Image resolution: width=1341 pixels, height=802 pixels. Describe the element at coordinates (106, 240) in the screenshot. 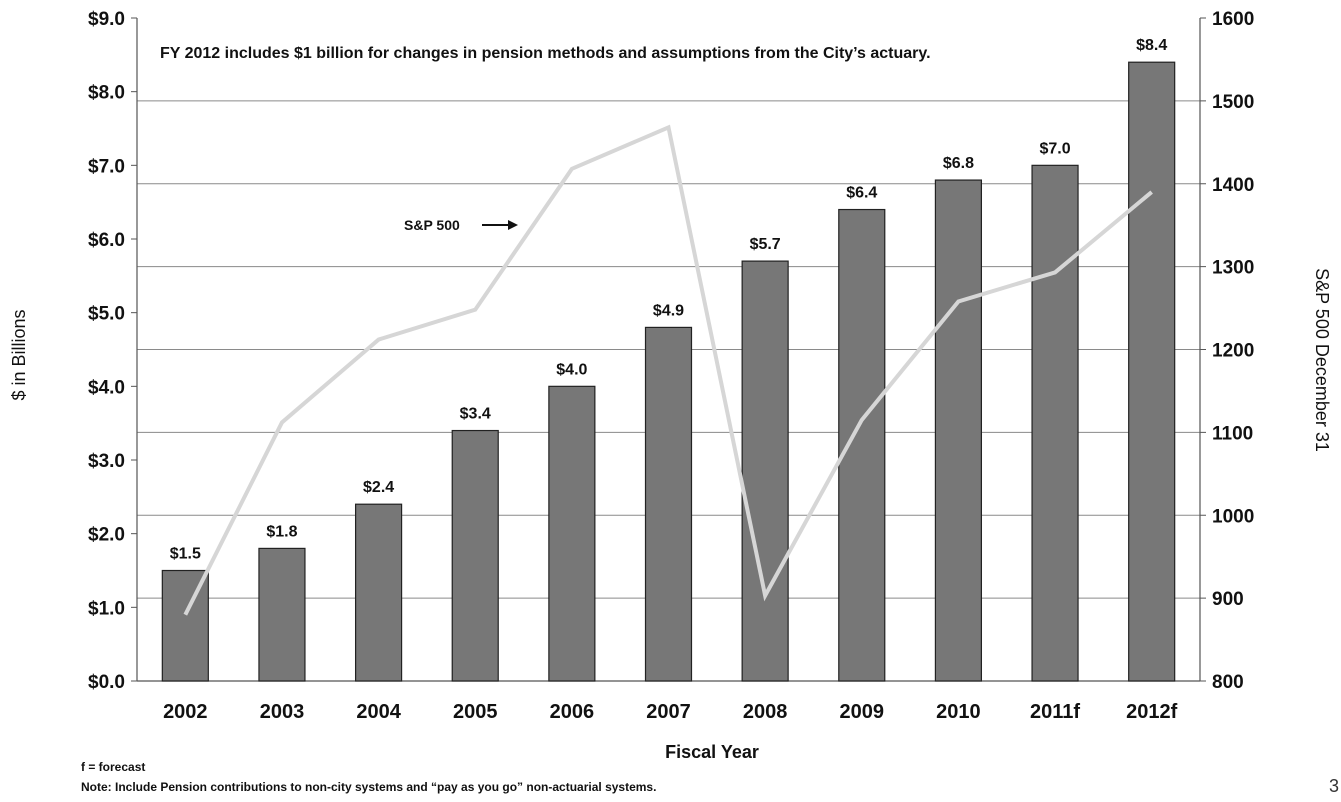

I see `y-tick-label: $6.0` at that location.